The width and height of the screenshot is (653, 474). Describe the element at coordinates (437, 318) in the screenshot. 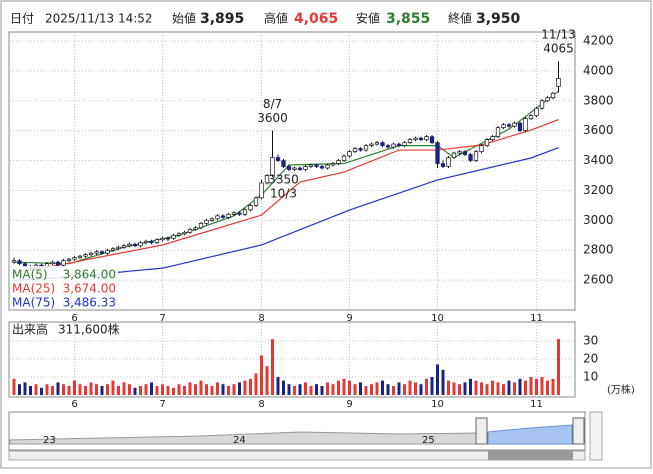

I see `x-tick-label: 10` at that location.